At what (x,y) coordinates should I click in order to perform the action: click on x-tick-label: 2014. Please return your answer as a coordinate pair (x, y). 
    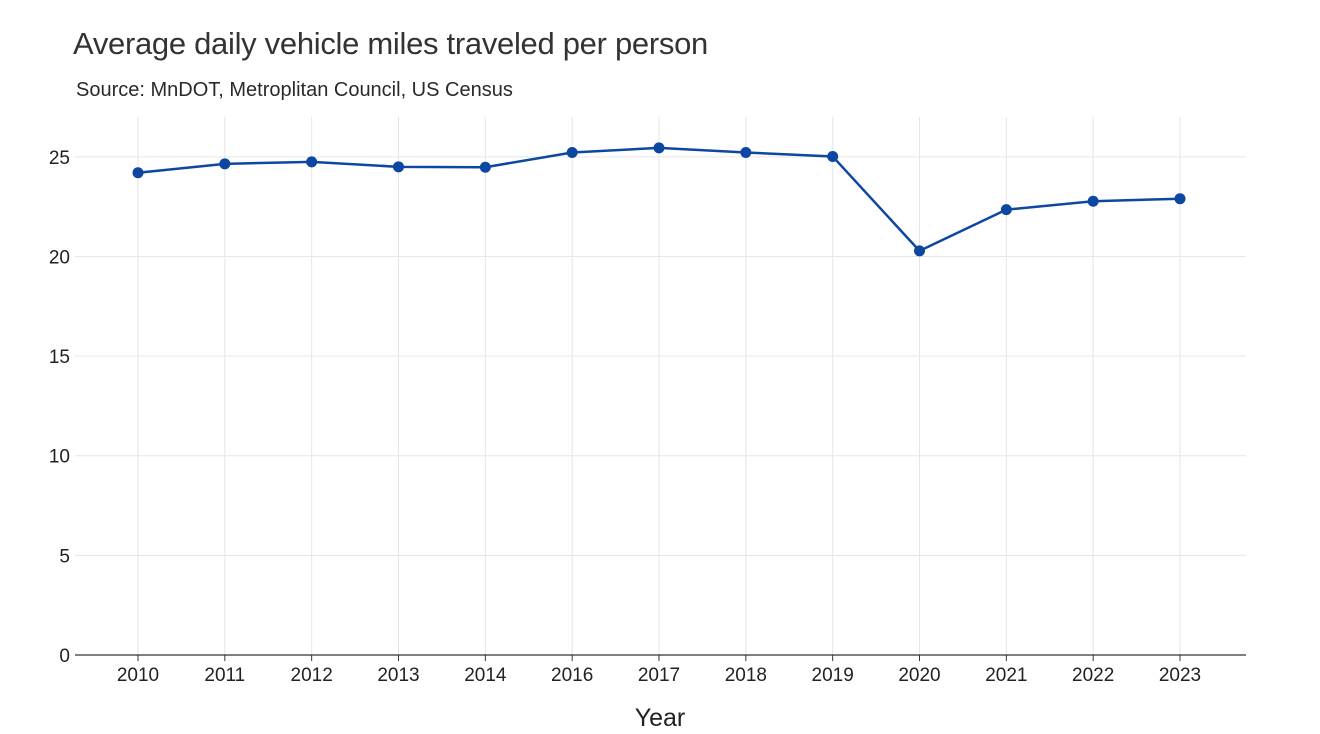
    Looking at the image, I should click on (485, 675).